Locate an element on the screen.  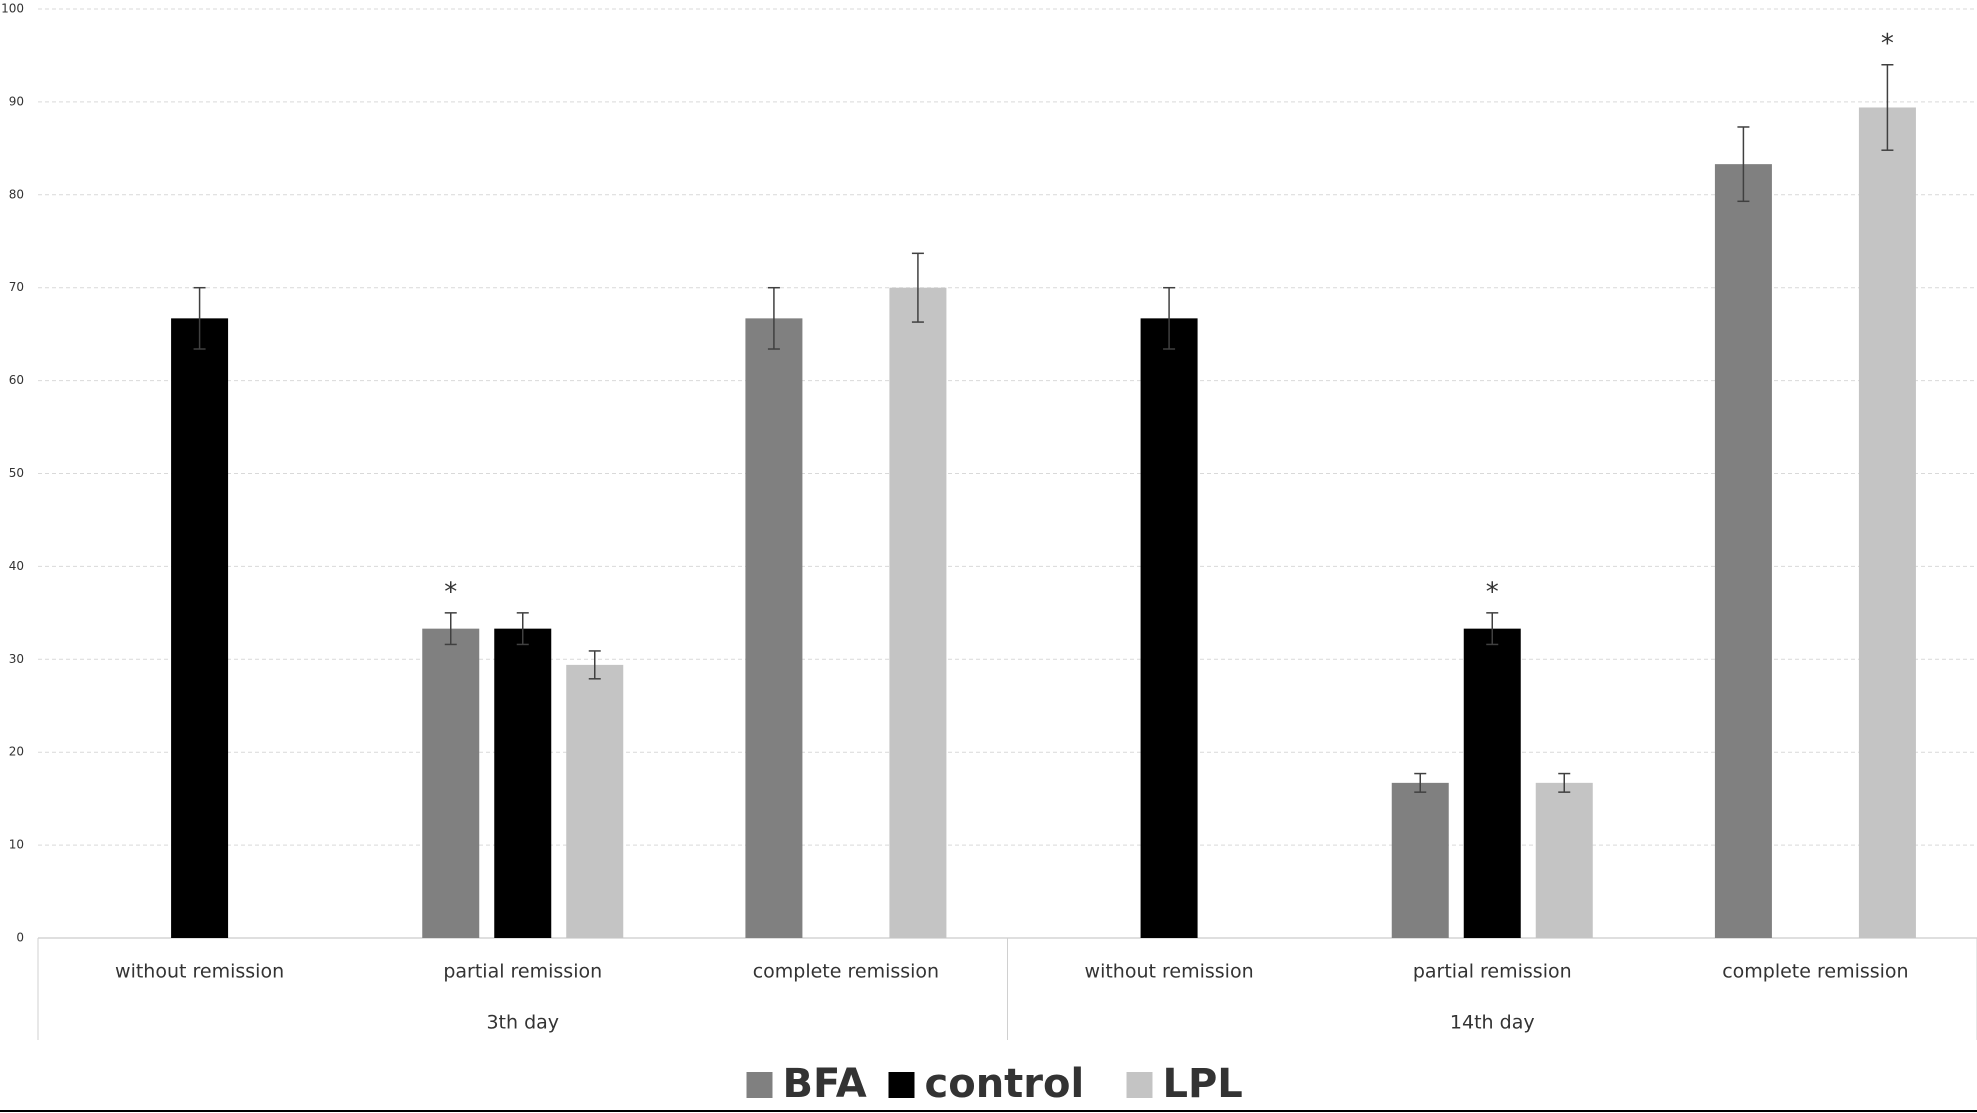
y-tick-label: 10 is located at coordinates (16, 845).